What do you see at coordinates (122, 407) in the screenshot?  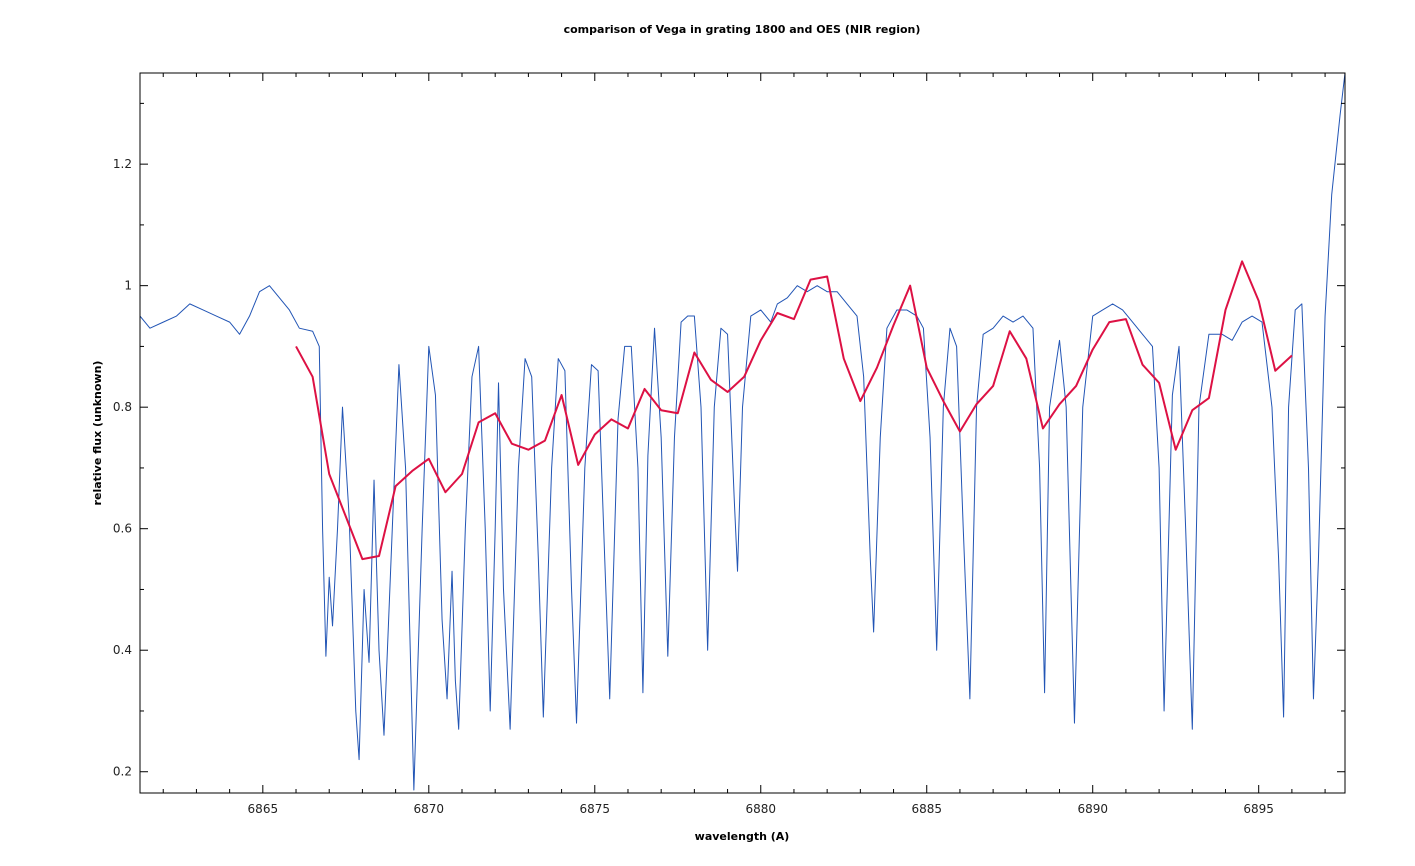 I see `y-tick-label: 0.8` at bounding box center [122, 407].